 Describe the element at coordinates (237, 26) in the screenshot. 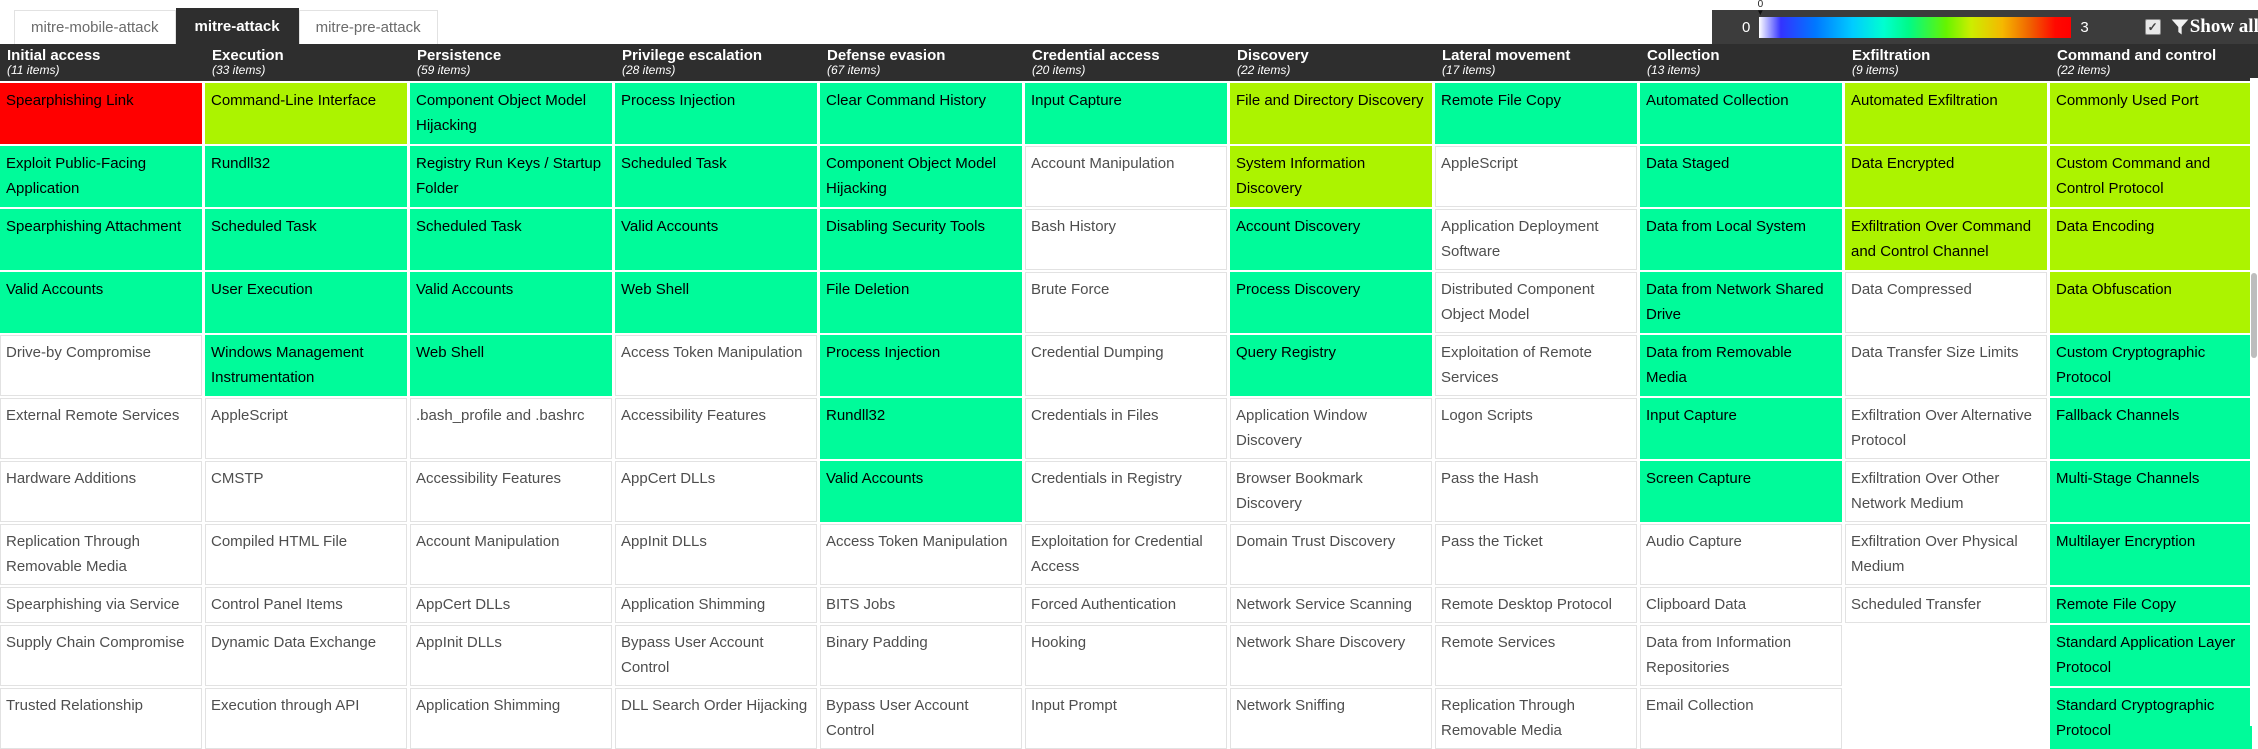

I see `tab-mitre-attack: mitre-attack` at that location.